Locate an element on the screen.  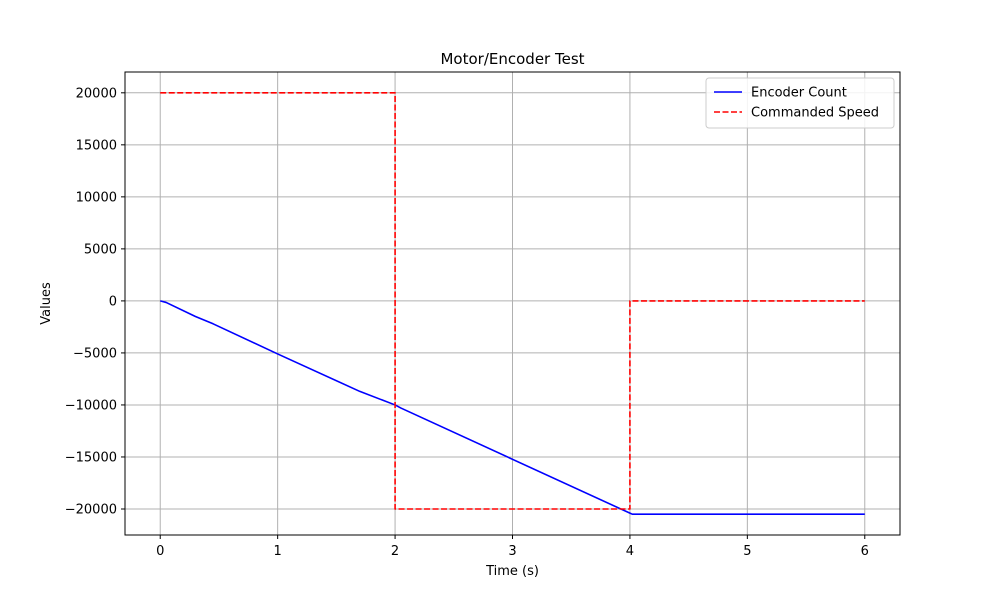
x-tick-label: 5 is located at coordinates (747, 551).